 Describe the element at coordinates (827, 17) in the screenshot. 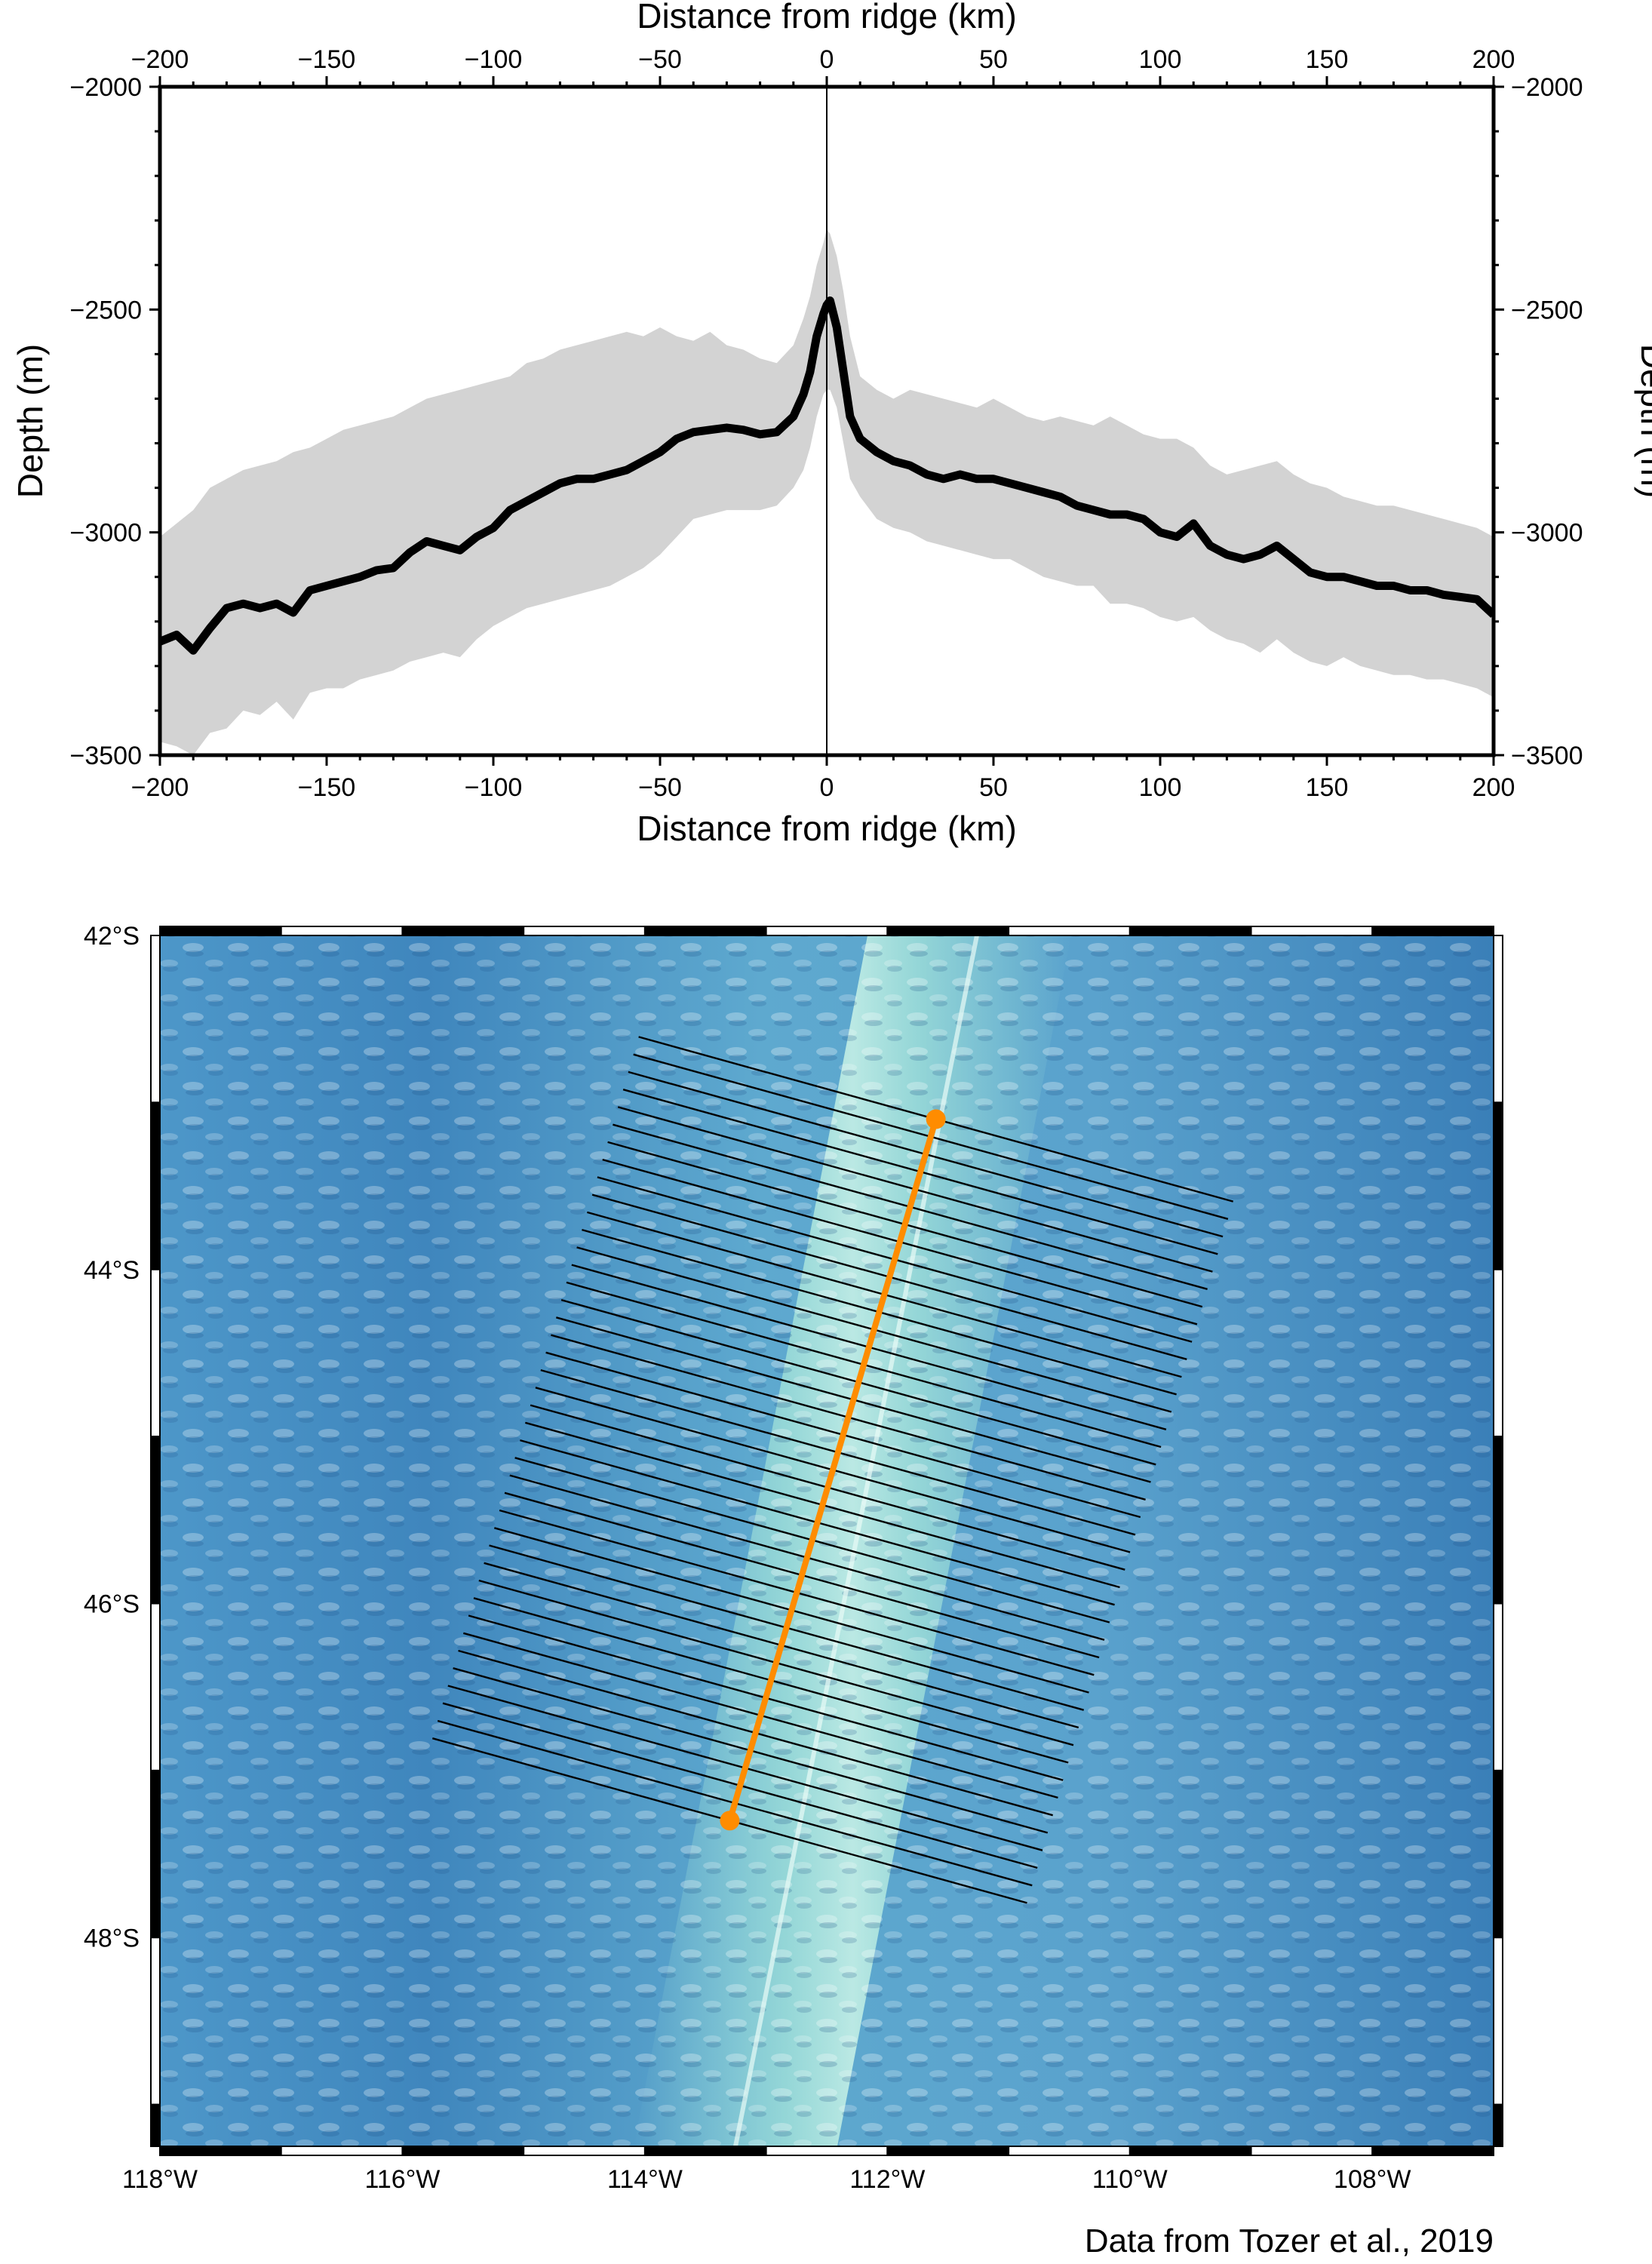

I see `top-x-axis-title: Distance from ridge (km)` at that location.